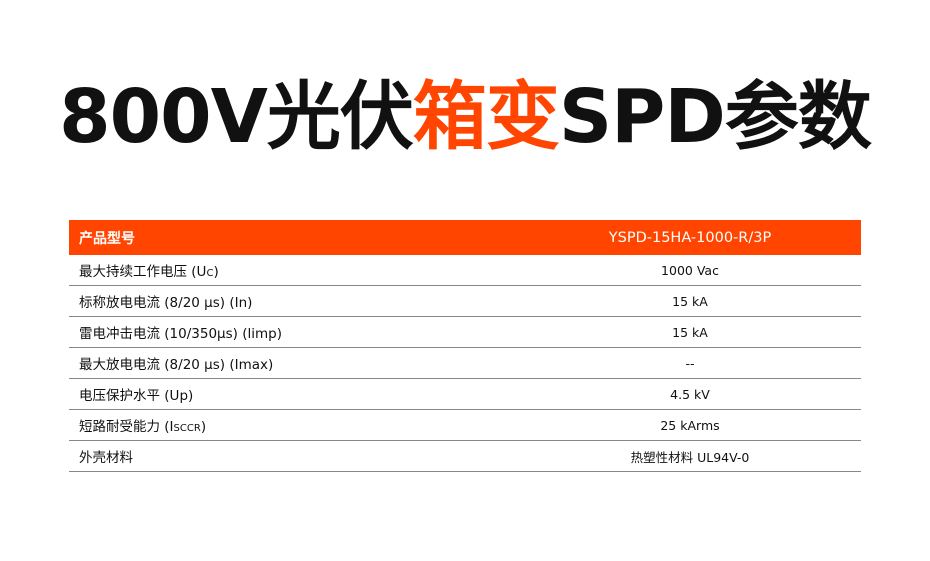 The image size is (930, 561). I want to click on row-value: --, so click(690, 363).